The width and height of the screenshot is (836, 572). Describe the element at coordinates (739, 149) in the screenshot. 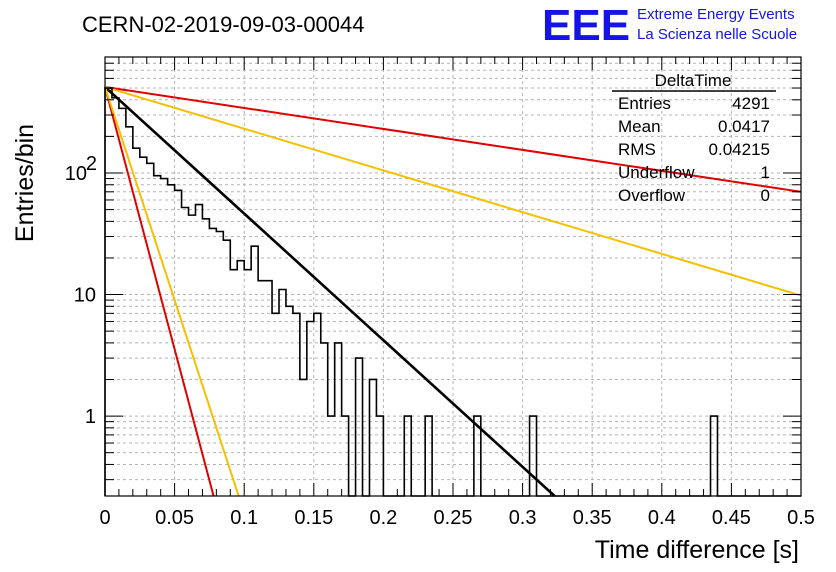

I see `stats-rms-value: 0.04215` at that location.